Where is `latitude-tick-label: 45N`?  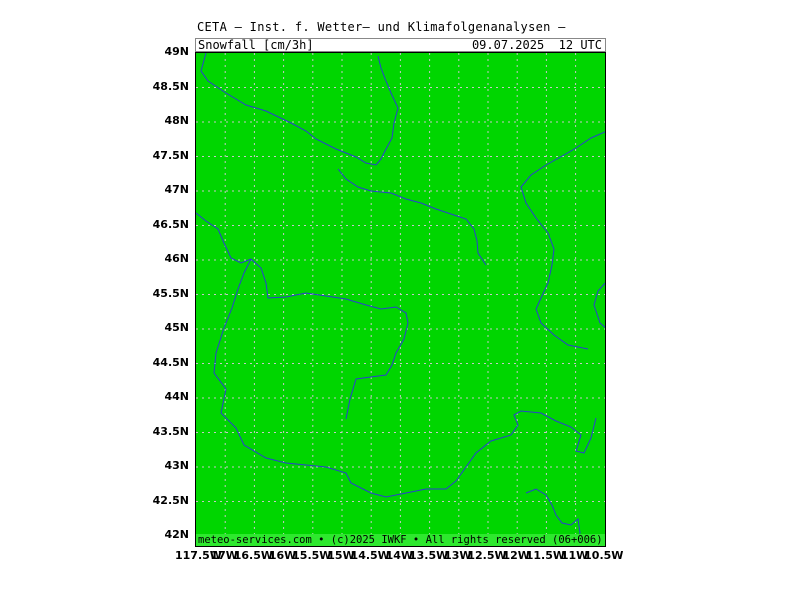
latitude-tick-label: 45N is located at coordinates (176, 327).